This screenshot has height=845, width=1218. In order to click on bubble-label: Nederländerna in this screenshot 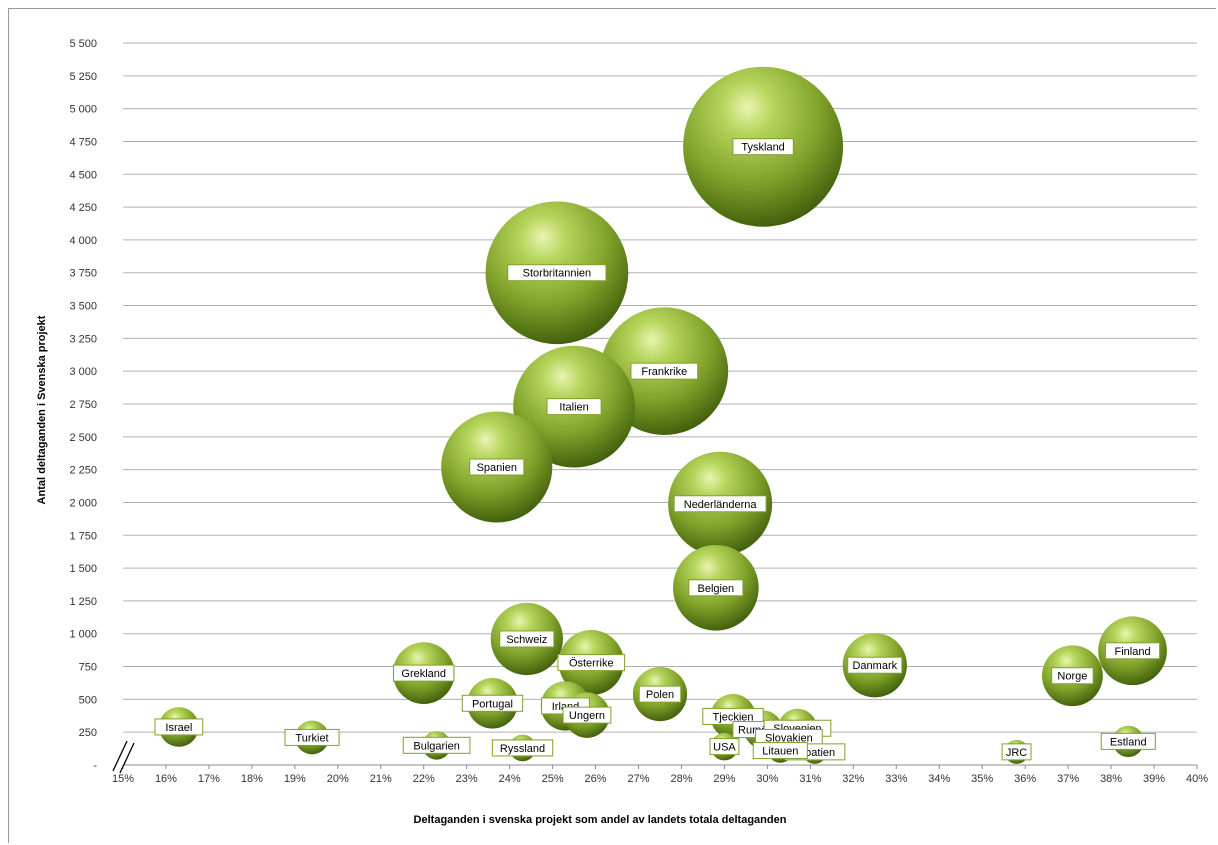, I will do `click(720, 504)`.